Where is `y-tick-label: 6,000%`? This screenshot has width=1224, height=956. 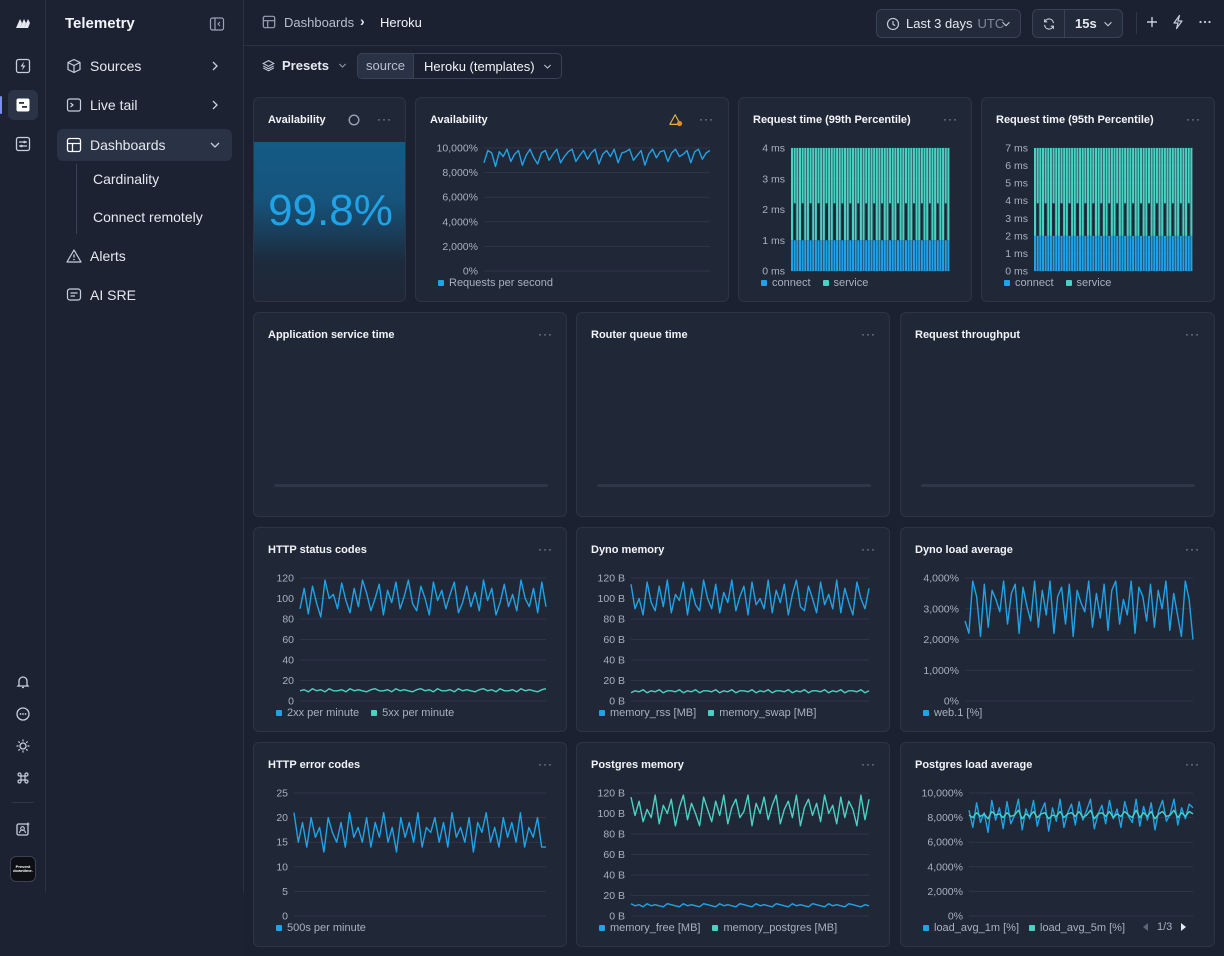 y-tick-label: 6,000% is located at coordinates (945, 843).